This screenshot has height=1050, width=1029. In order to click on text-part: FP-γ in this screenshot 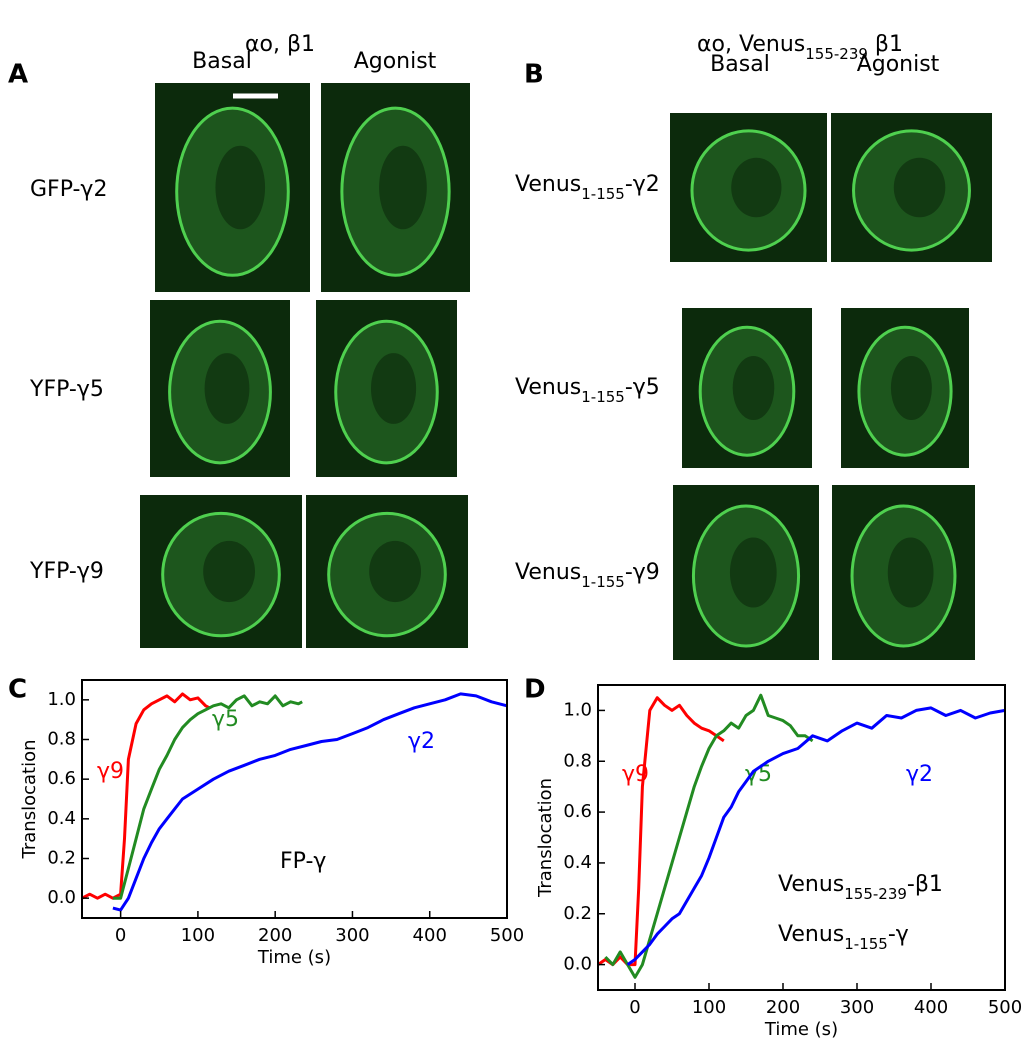, I will do `click(303, 861)`.